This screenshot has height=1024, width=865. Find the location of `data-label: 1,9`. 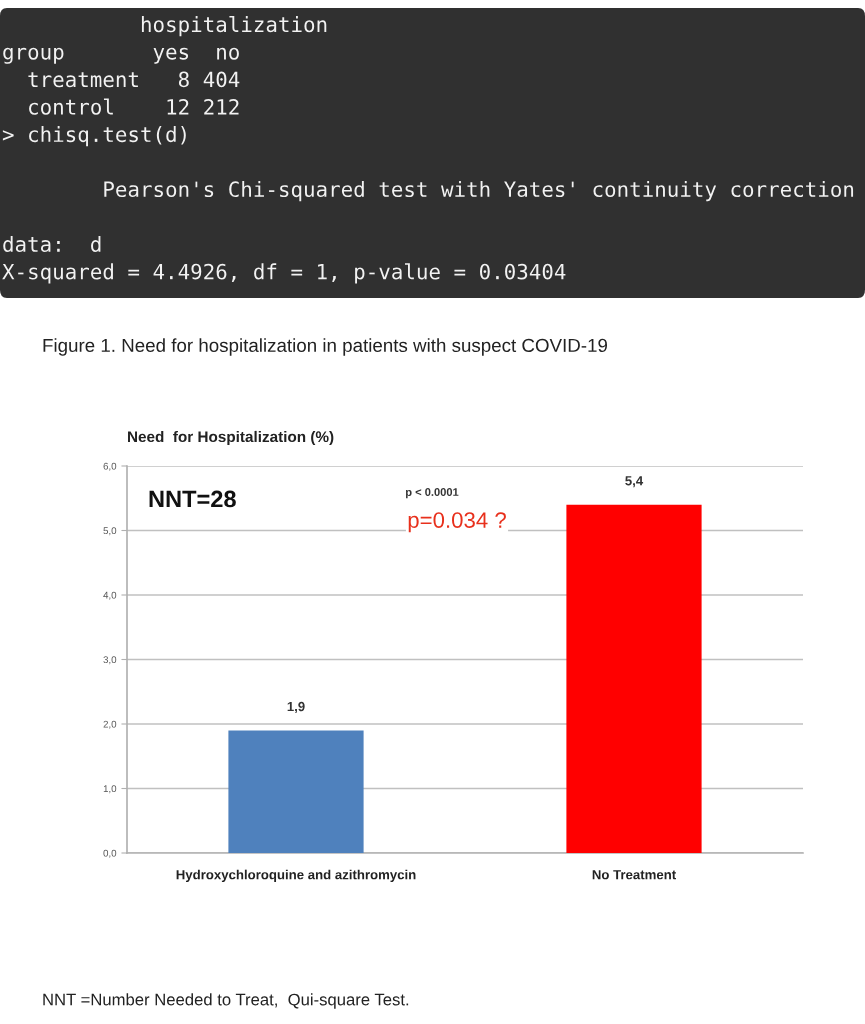

data-label: 1,9 is located at coordinates (296, 707).